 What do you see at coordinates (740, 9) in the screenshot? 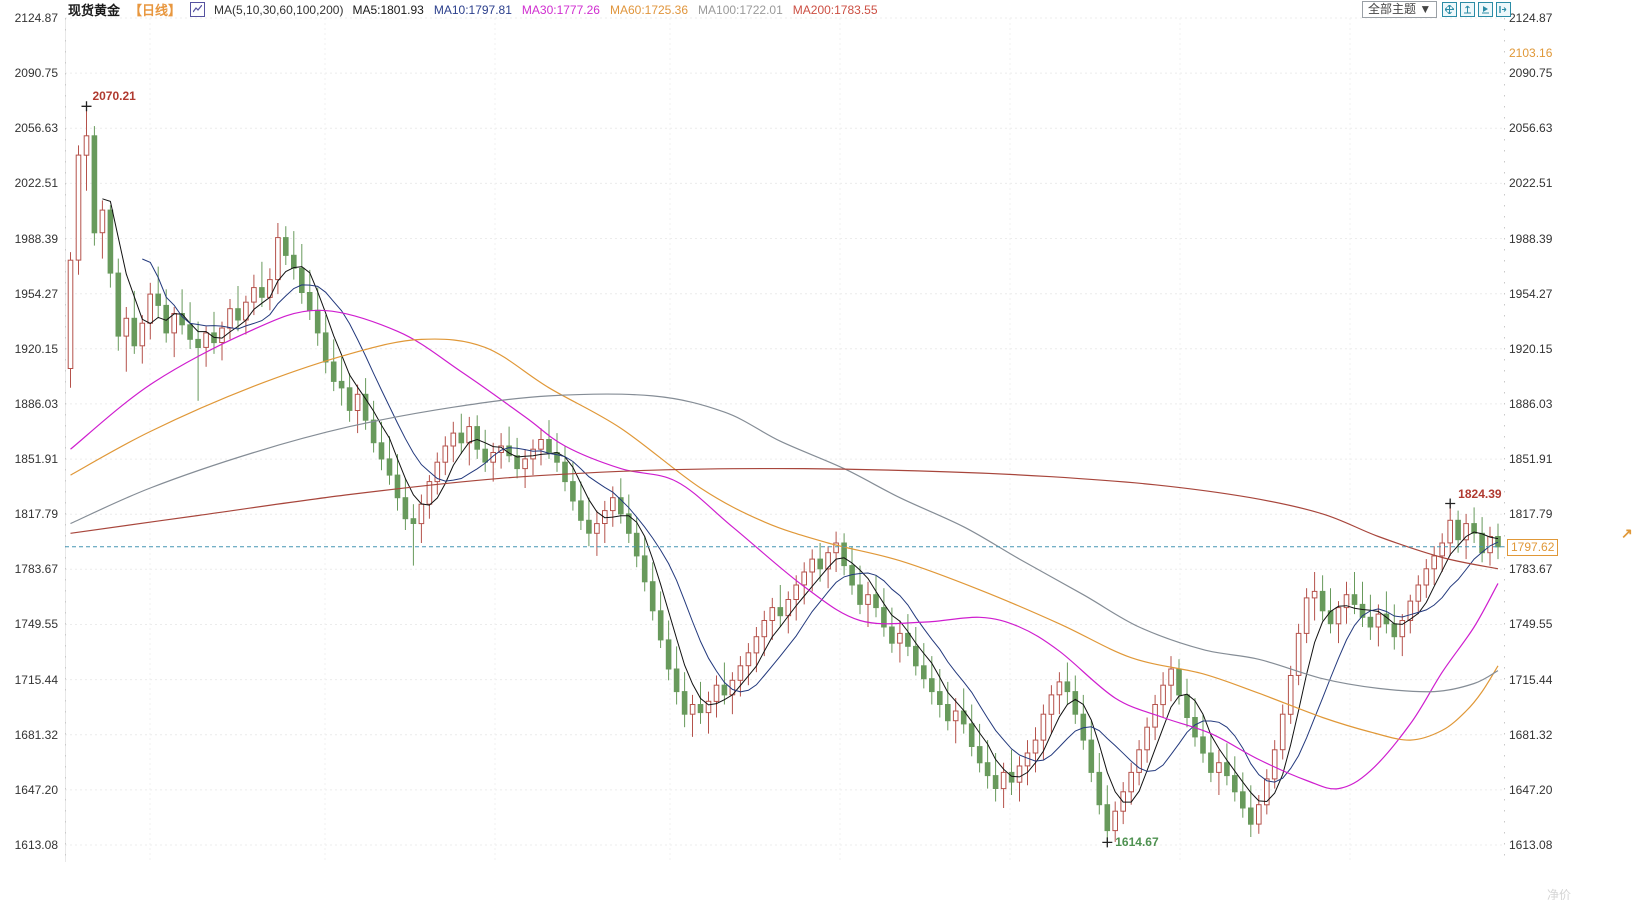
I see `ma-legend-value: MA100:1722.01` at bounding box center [740, 9].